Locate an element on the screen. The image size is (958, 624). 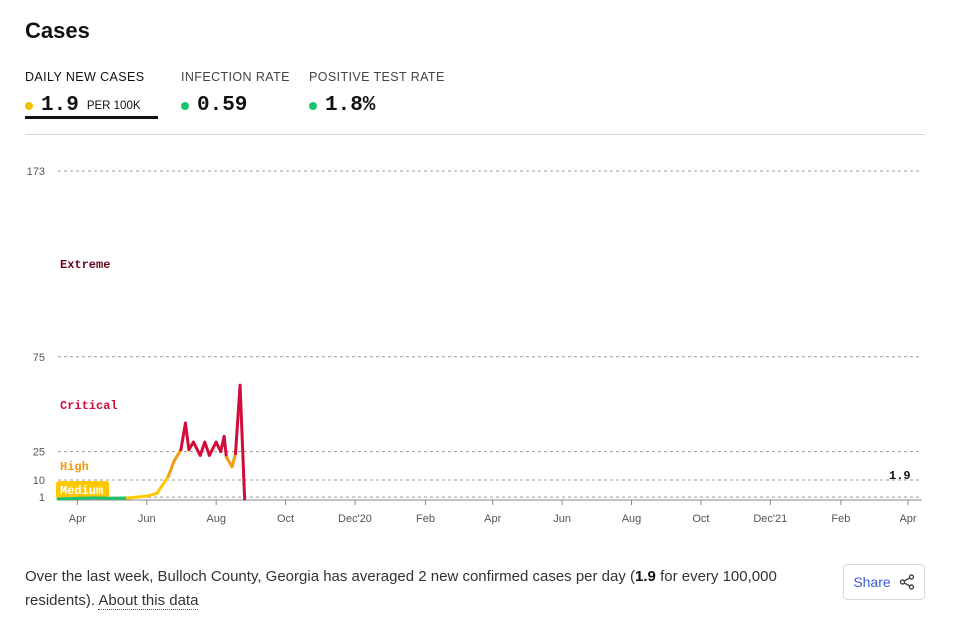
share-label: Share is located at coordinates (872, 582).